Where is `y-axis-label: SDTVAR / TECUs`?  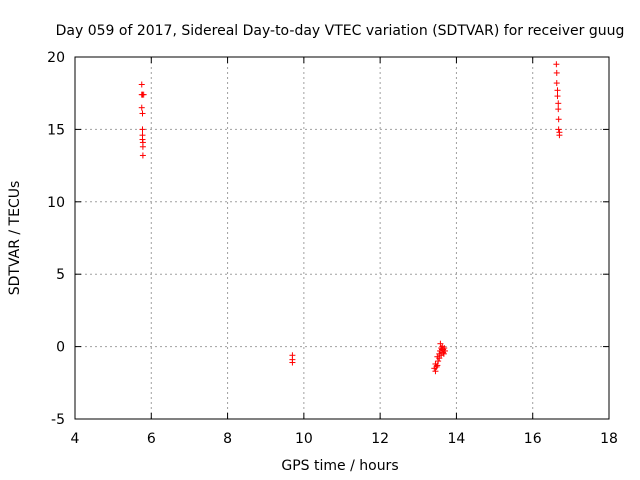
y-axis-label: SDTVAR / TECUs is located at coordinates (15, 238).